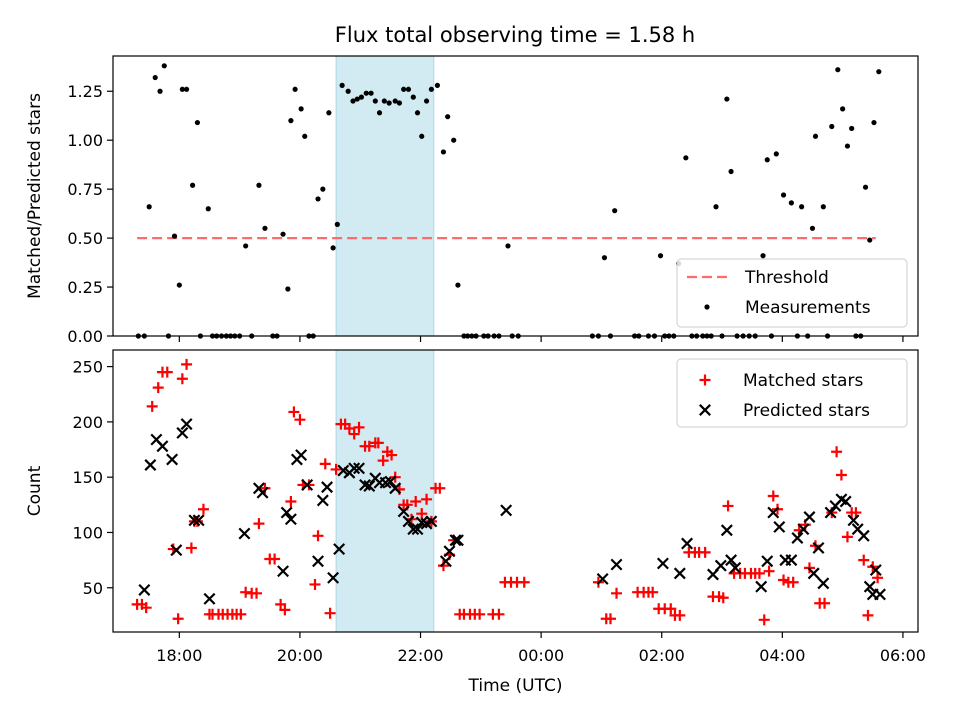  What do you see at coordinates (792, 293) in the screenshot?
I see `legend-box` at bounding box center [792, 293].